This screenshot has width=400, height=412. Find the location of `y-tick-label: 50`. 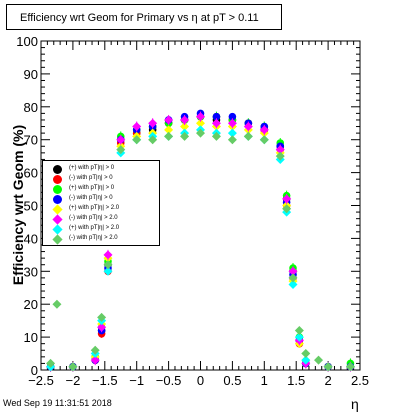

y-tick-label: 50 is located at coordinates (31, 206).